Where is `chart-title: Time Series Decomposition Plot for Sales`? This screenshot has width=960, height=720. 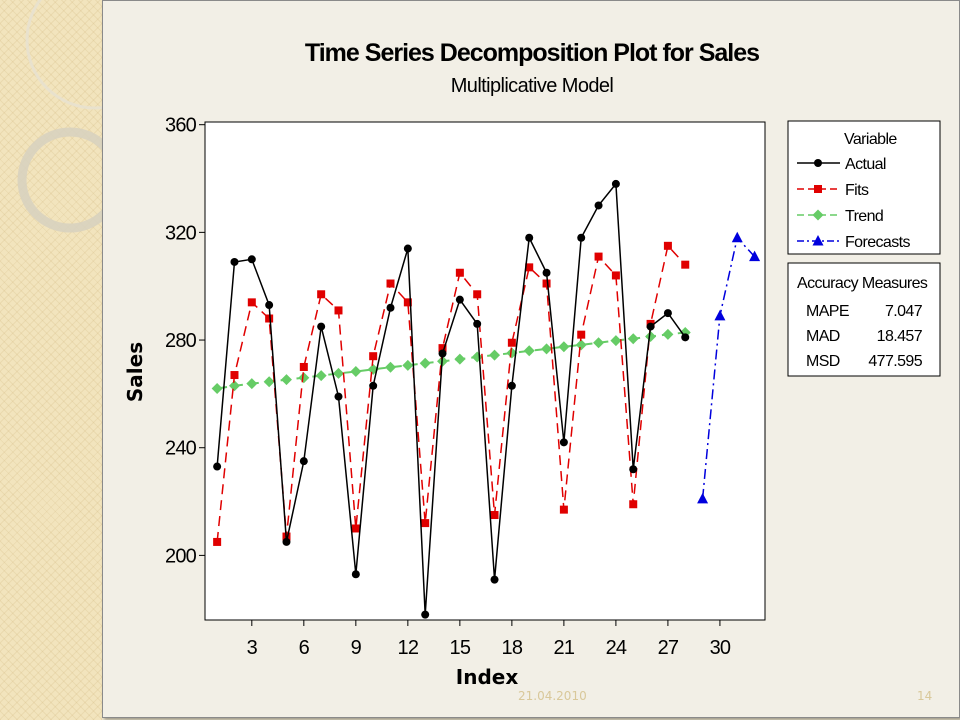 chart-title: Time Series Decomposition Plot for Sales is located at coordinates (532, 53).